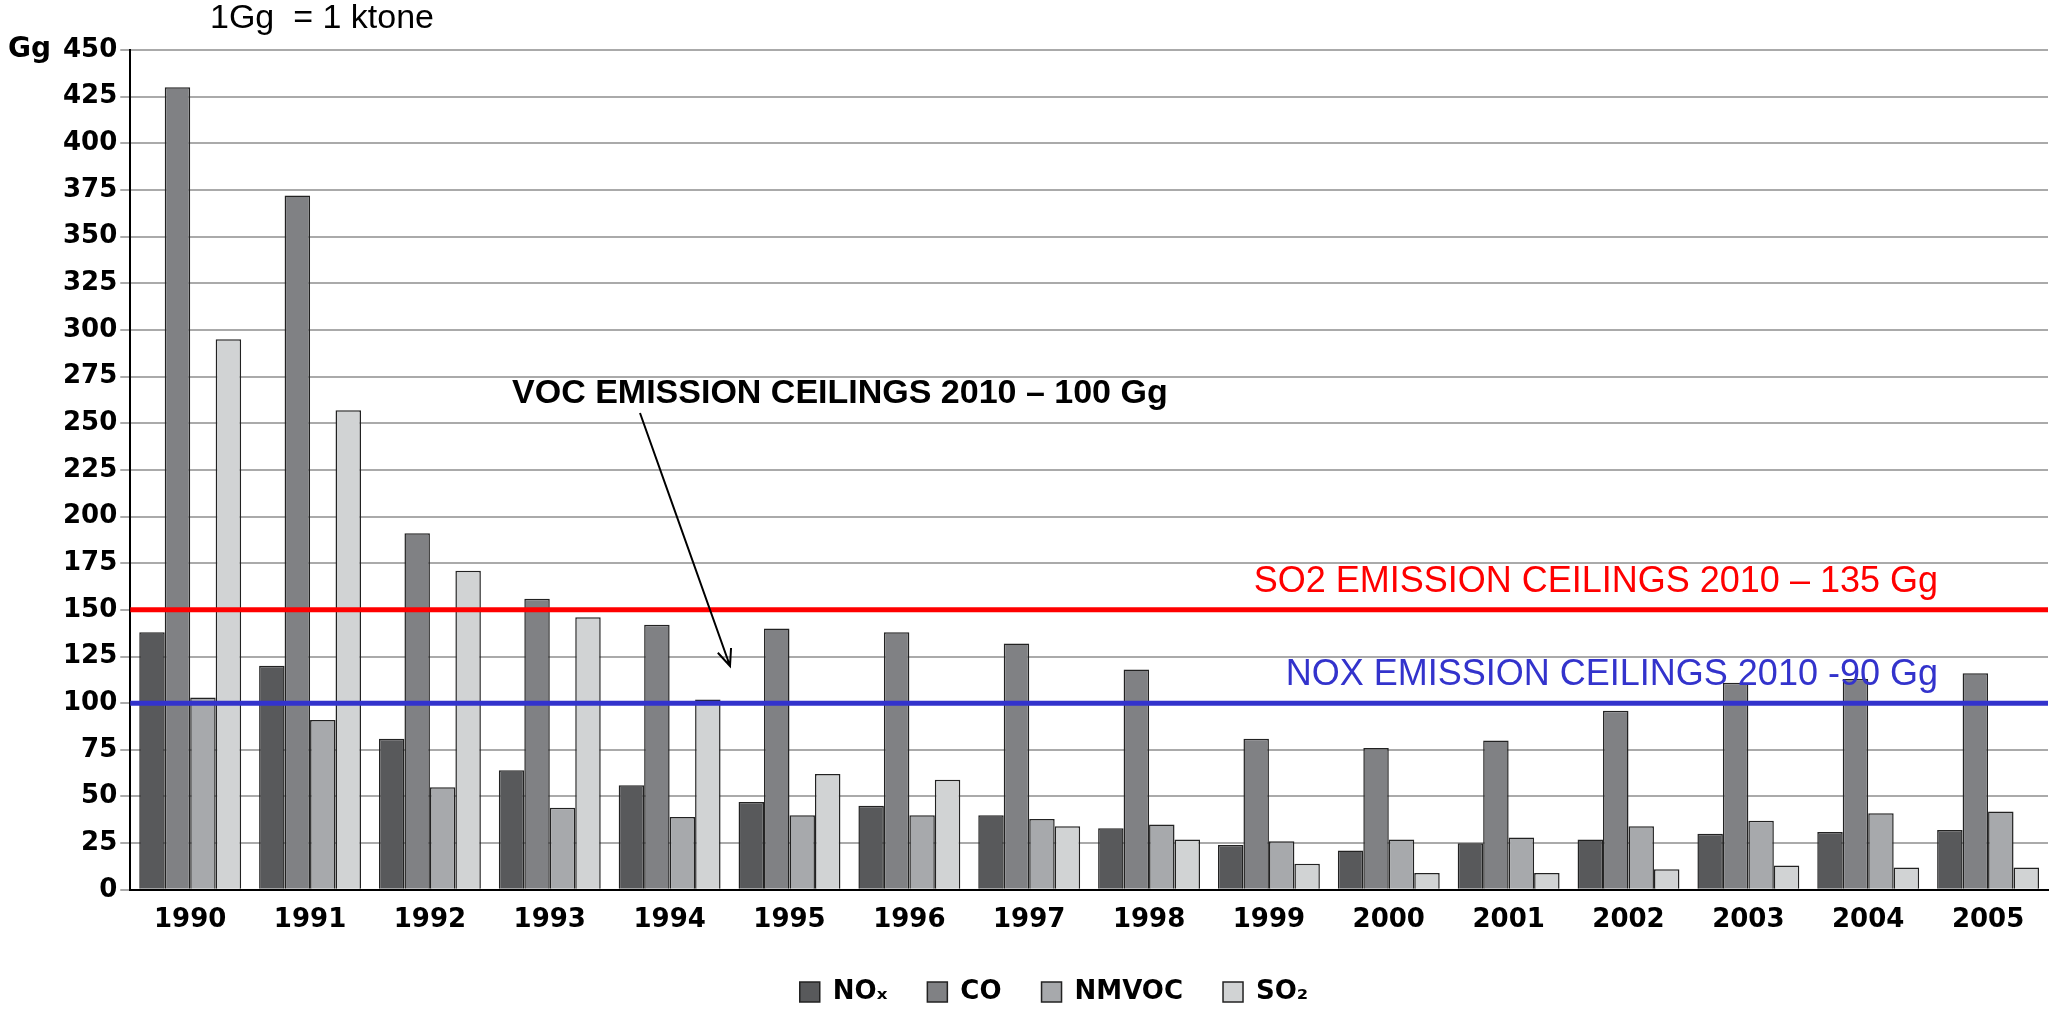  Describe the element at coordinates (669, 918) in the screenshot. I see `x-tick-label: 1994` at that location.